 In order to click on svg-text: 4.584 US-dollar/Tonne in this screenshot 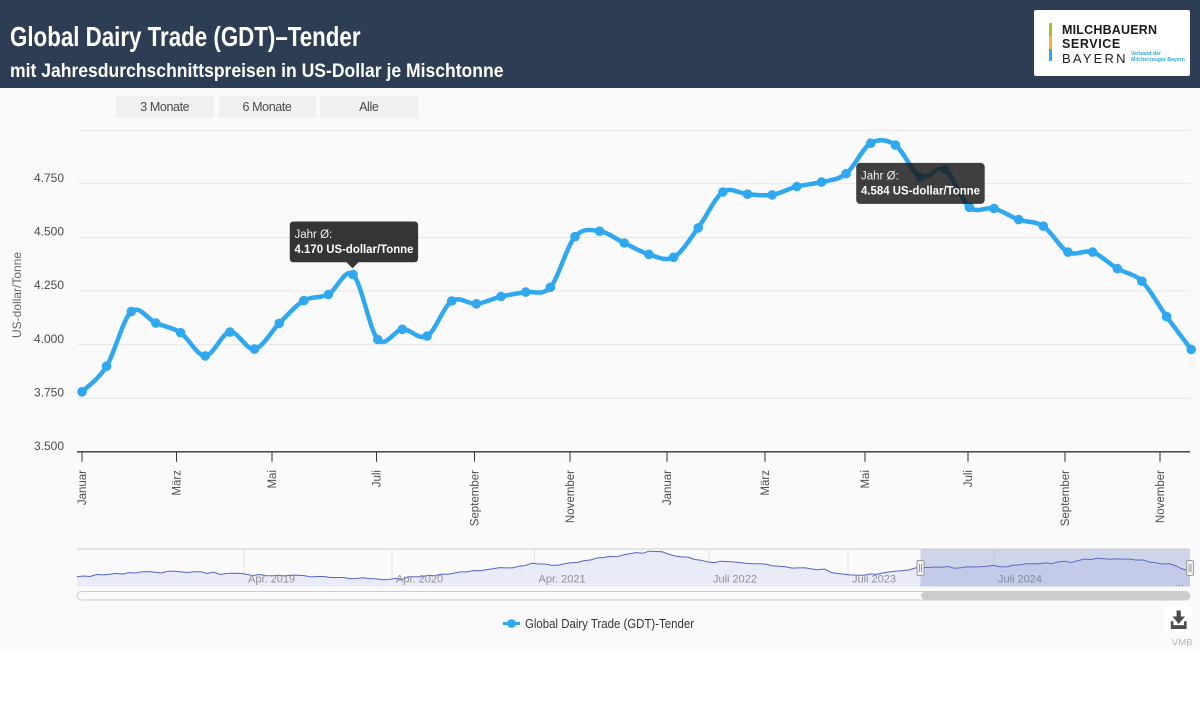, I will do `click(920, 192)`.